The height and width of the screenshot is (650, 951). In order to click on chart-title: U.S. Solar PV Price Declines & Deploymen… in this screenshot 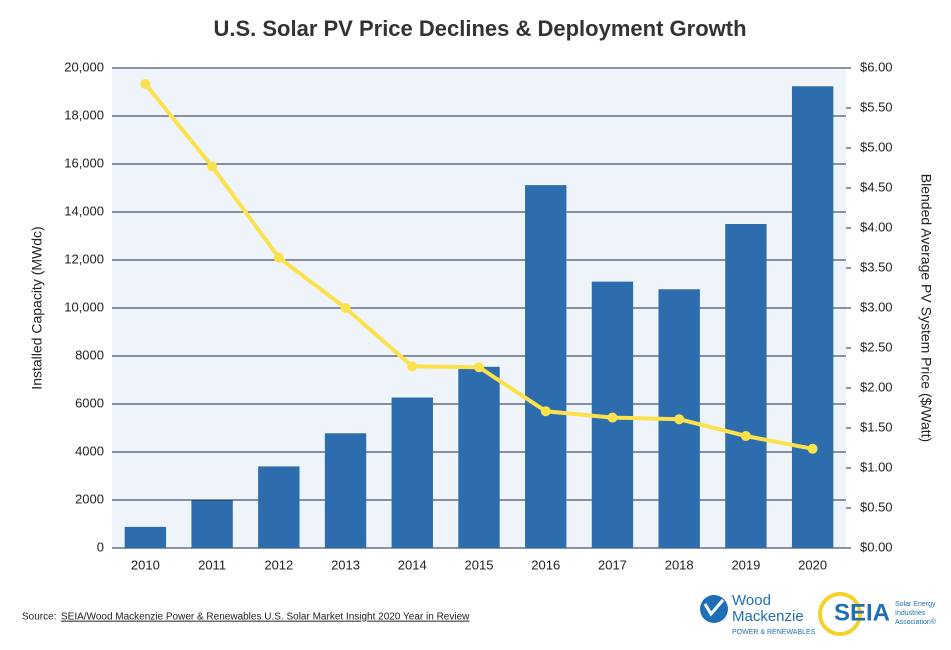, I will do `click(479, 28)`.